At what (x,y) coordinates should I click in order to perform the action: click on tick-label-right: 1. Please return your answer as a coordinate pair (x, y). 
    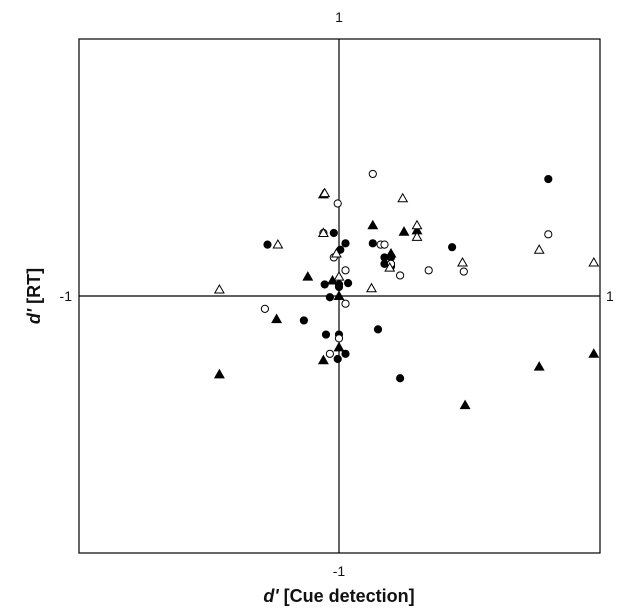
    Looking at the image, I should click on (610, 296).